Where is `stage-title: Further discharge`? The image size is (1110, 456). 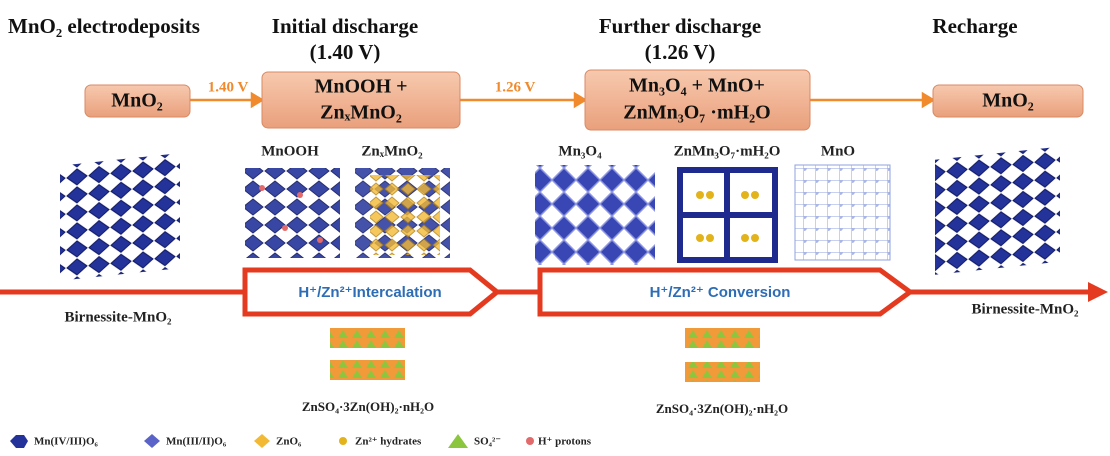 stage-title: Further discharge is located at coordinates (680, 26).